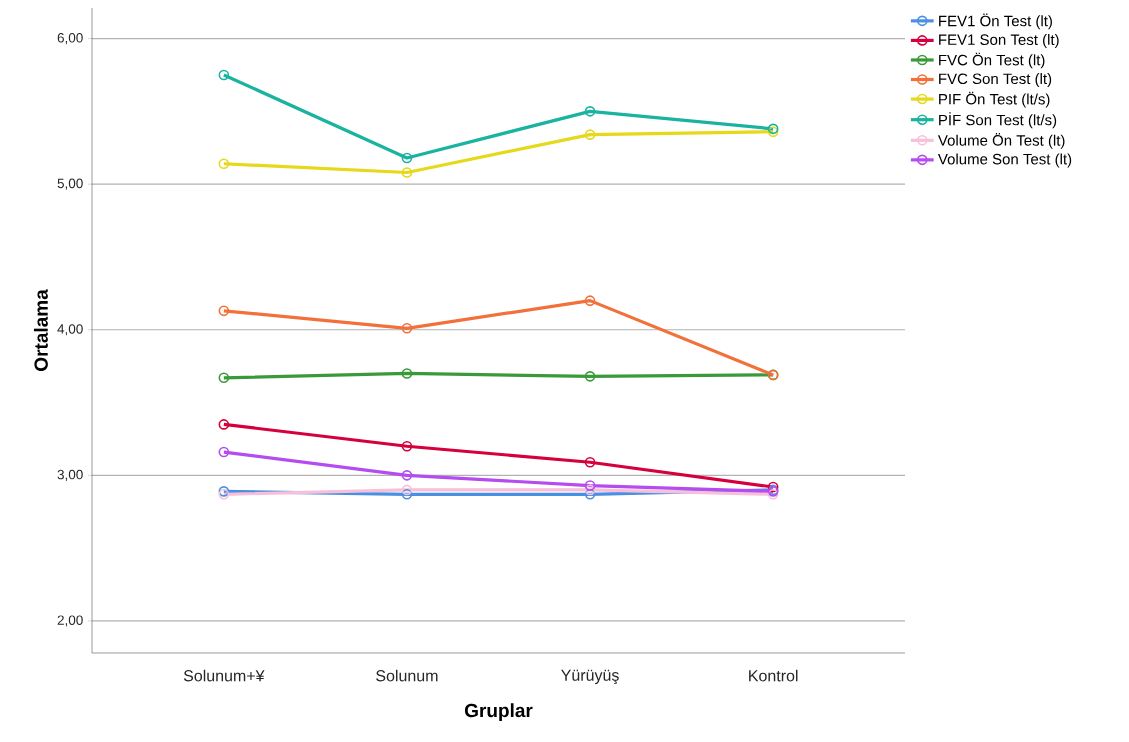 The height and width of the screenshot is (742, 1129). I want to click on y-tick-label: 6,00, so click(70, 39).